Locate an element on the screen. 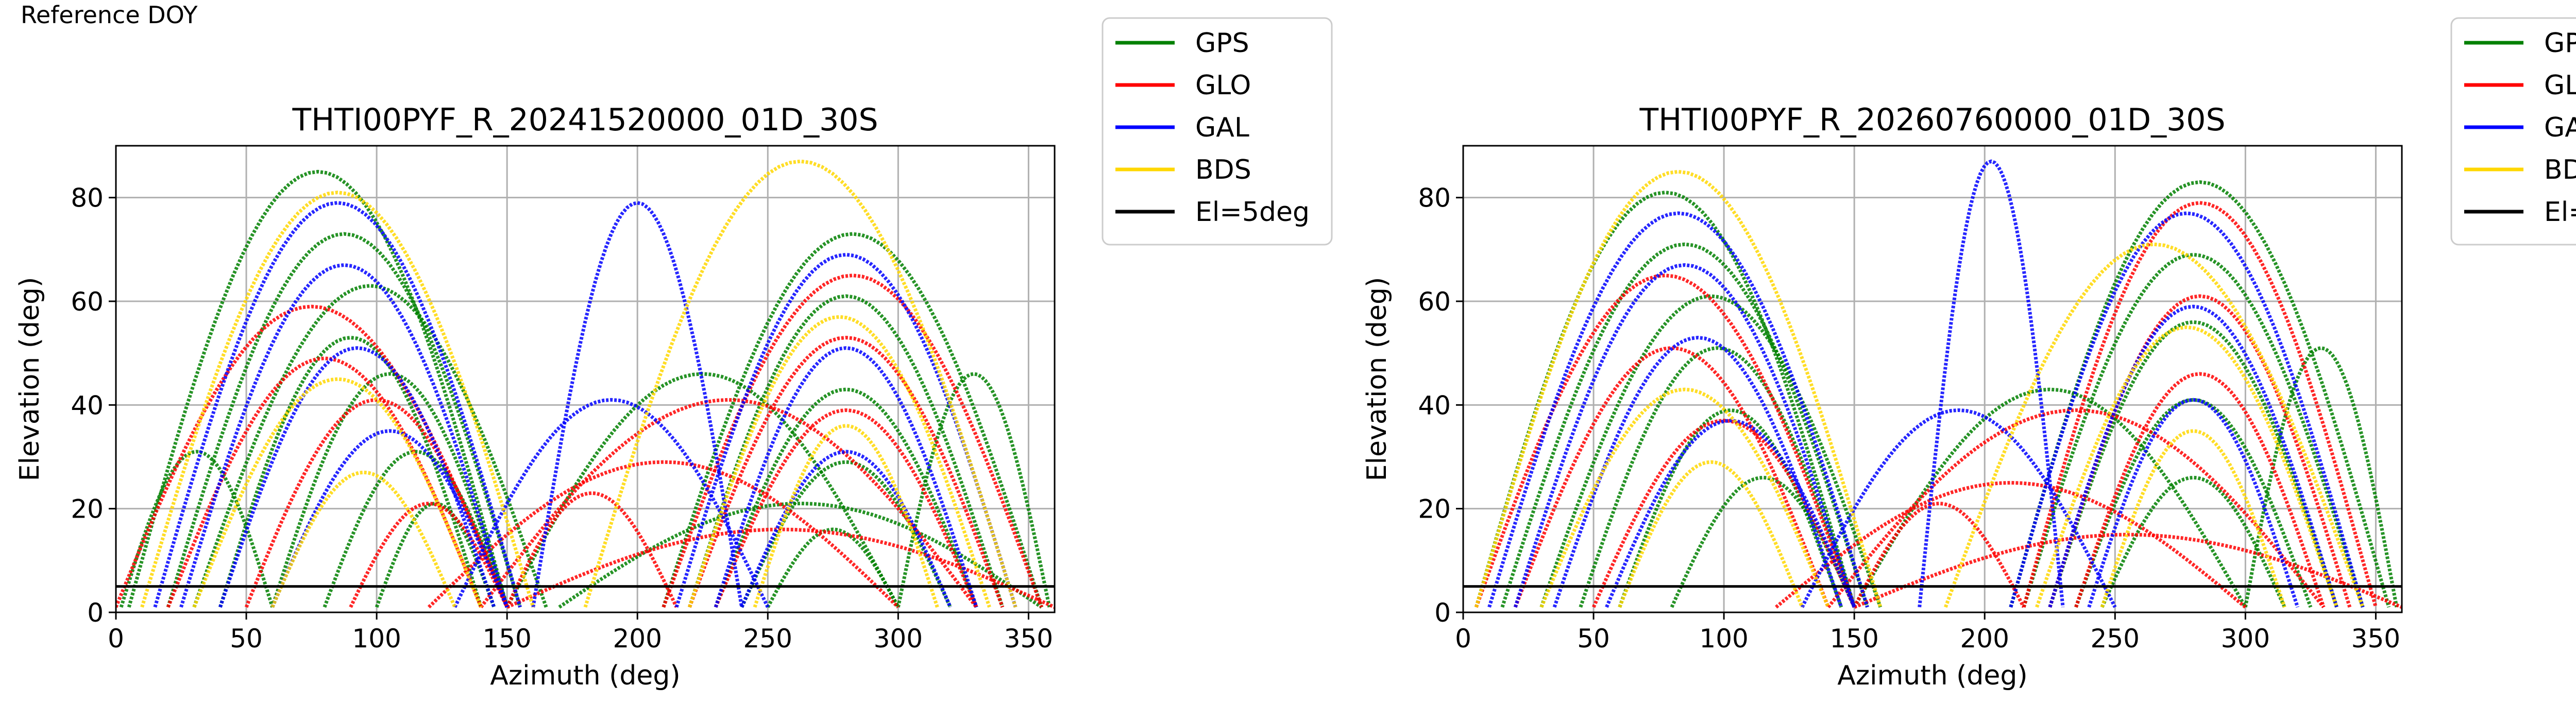 Image resolution: width=2576 pixels, height=720 pixels. x-tick-label: 0 is located at coordinates (1463, 639).